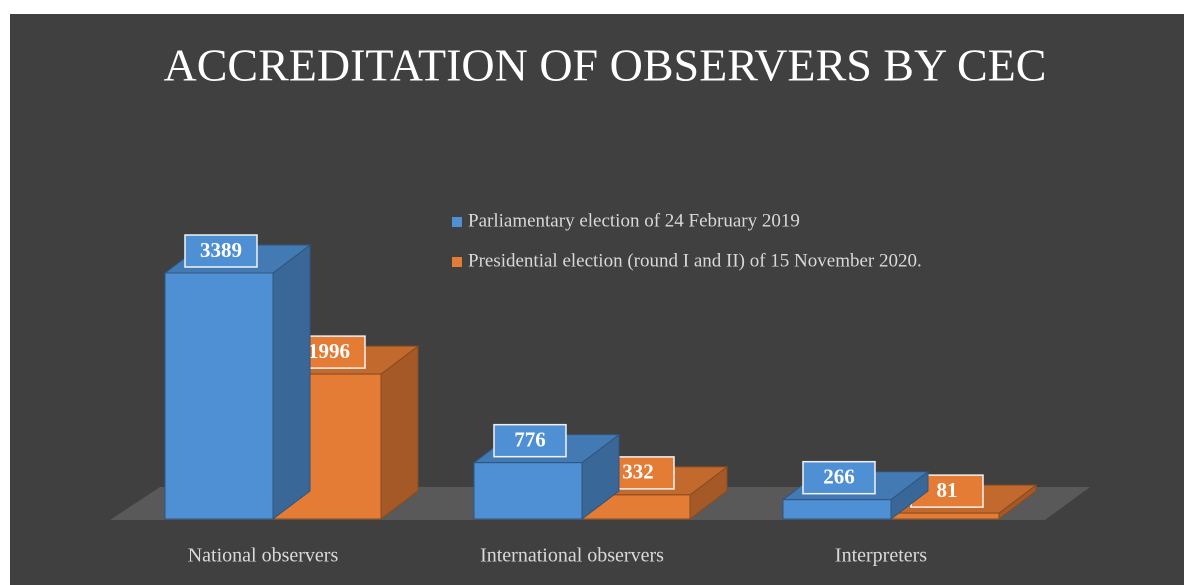 This screenshot has height=585, width=1184. I want to click on value-label: 81, so click(947, 490).